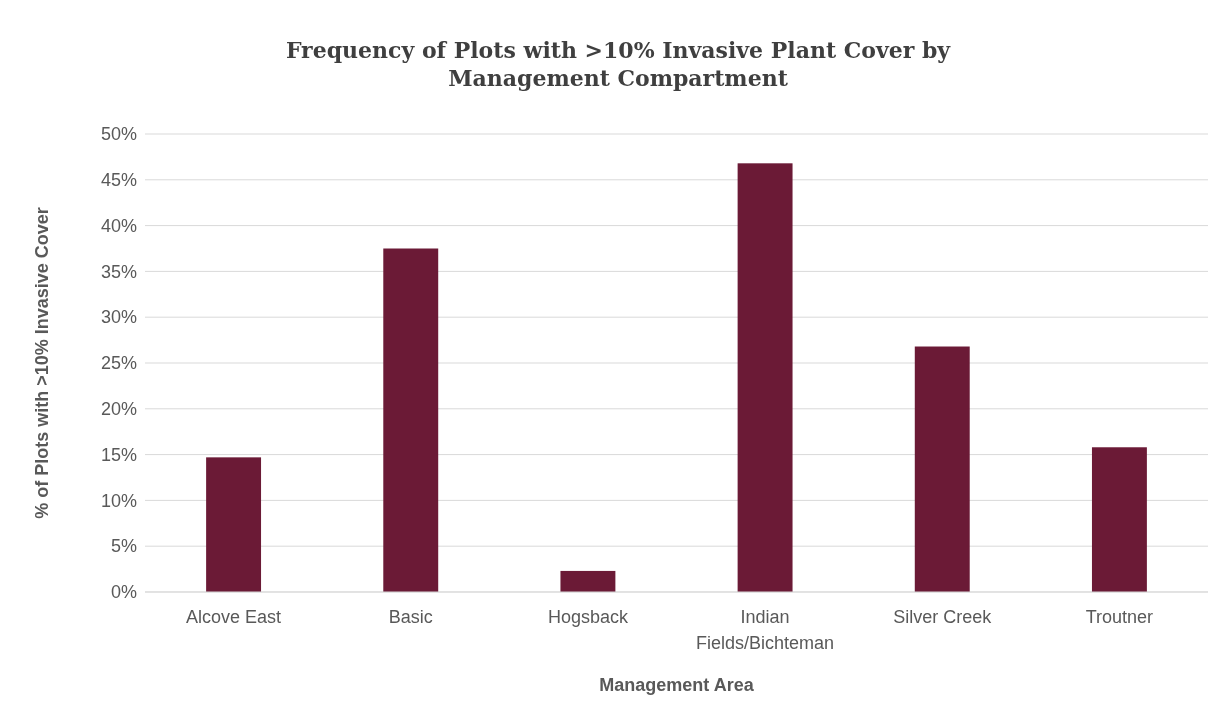 The image size is (1225, 711). I want to click on y-tick-label: 20%, so click(118, 409).